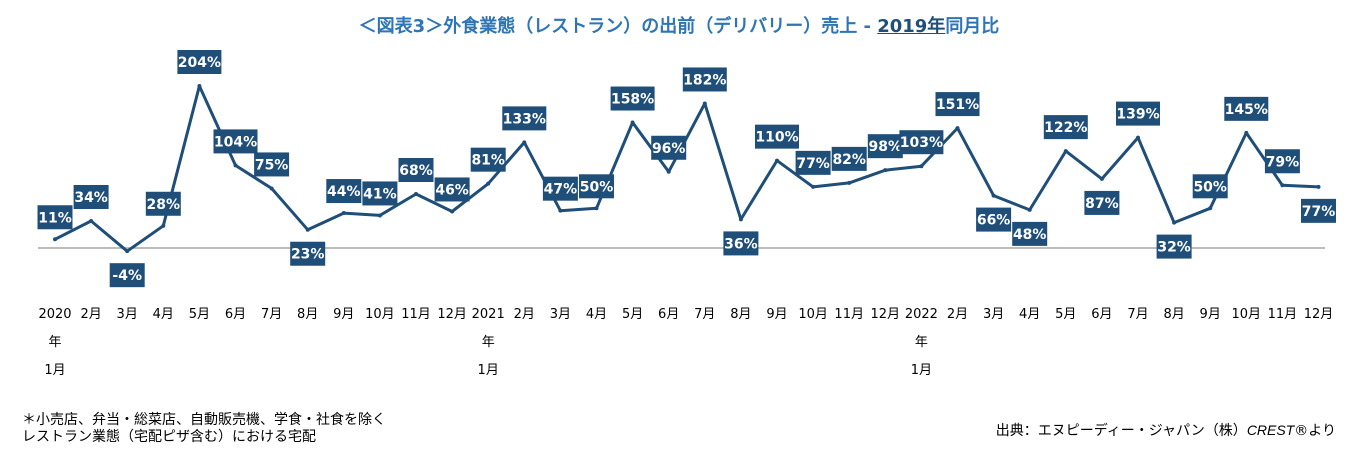 The width and height of the screenshot is (1358, 459). What do you see at coordinates (380, 193) in the screenshot?
I see `data-label: 41%` at bounding box center [380, 193].